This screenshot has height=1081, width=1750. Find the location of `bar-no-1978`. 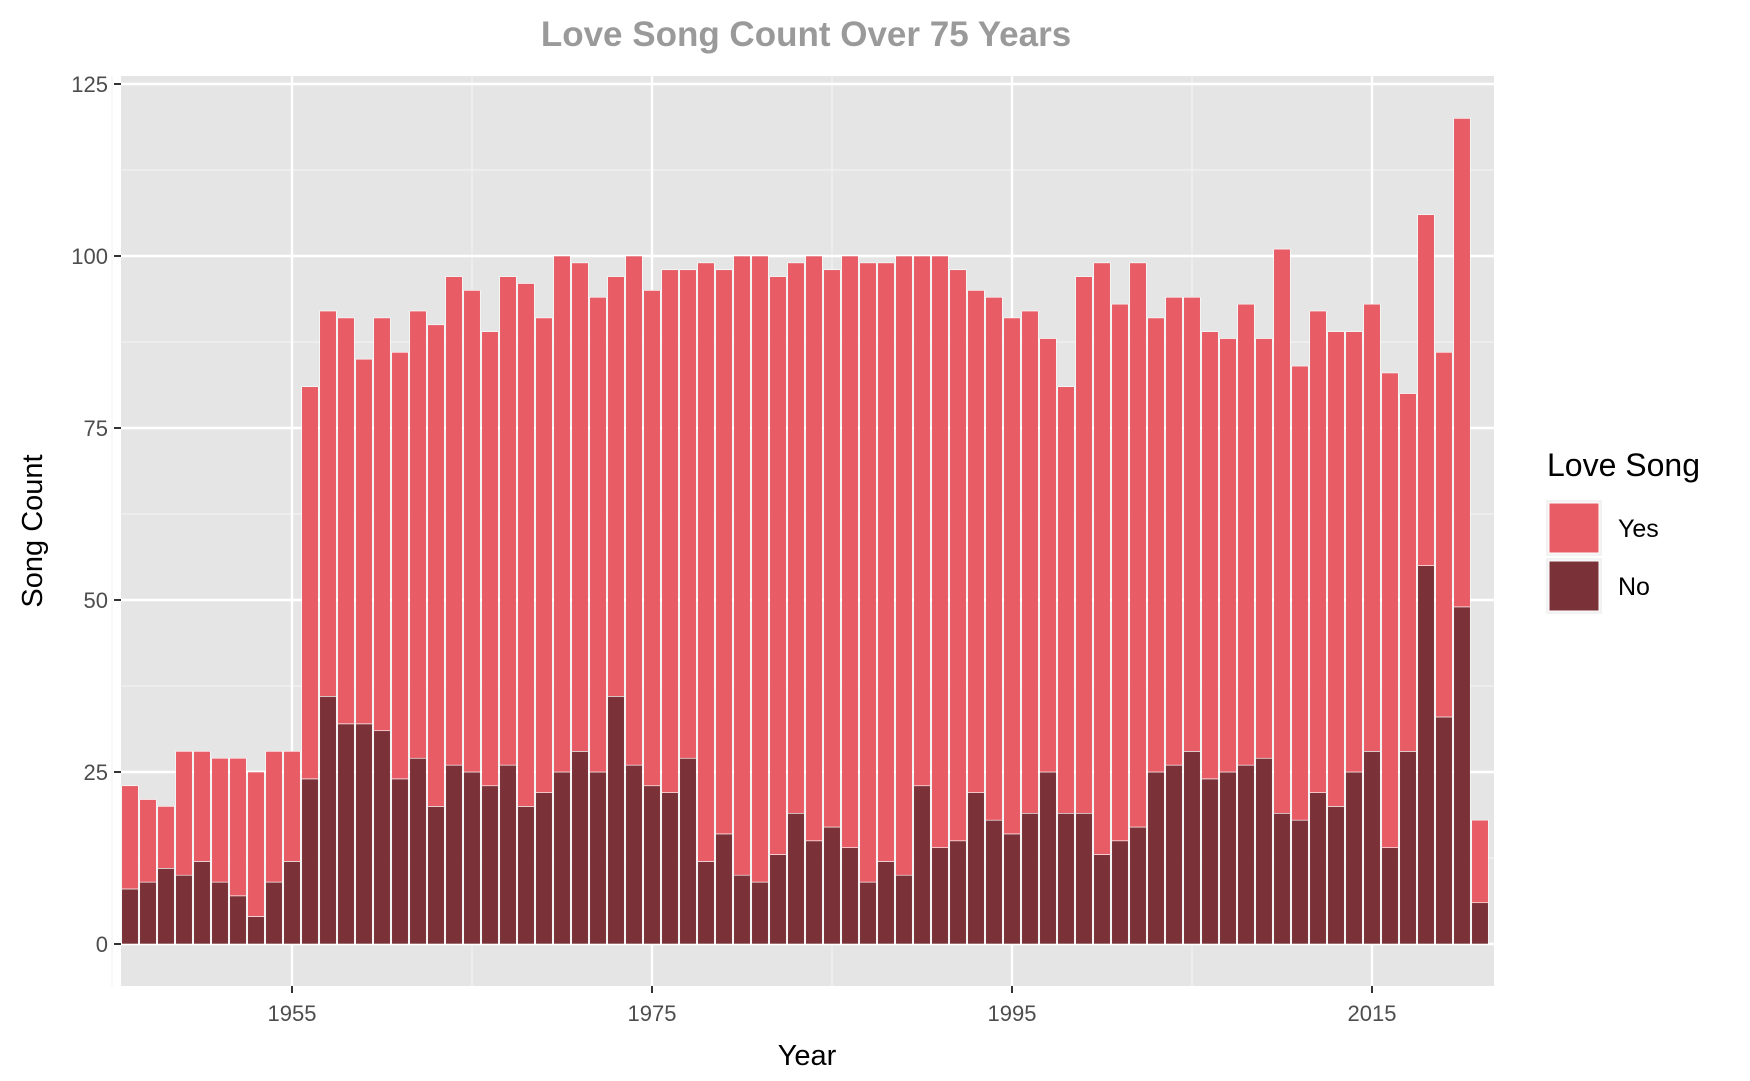

bar-no-1978 is located at coordinates (706, 903).